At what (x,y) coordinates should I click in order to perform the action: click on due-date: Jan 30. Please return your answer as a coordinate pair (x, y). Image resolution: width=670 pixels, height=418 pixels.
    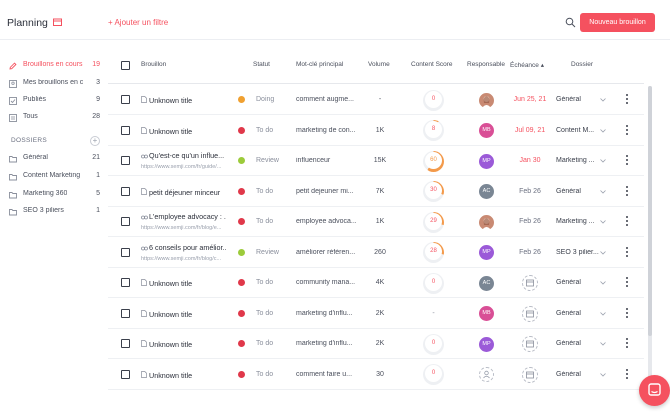
    Looking at the image, I should click on (530, 161).